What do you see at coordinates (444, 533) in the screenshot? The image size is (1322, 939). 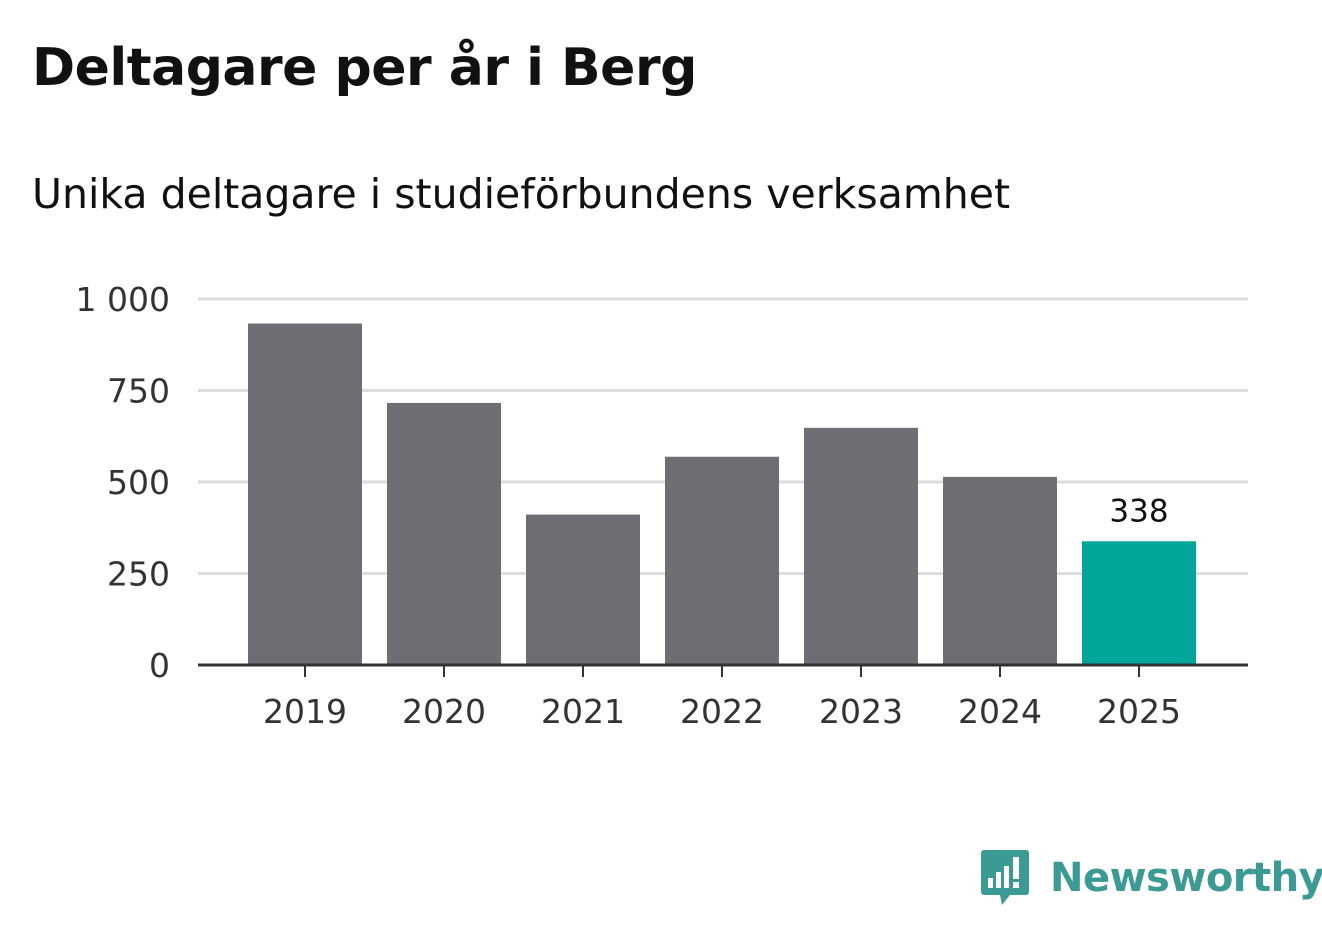 I see `bar-2020` at bounding box center [444, 533].